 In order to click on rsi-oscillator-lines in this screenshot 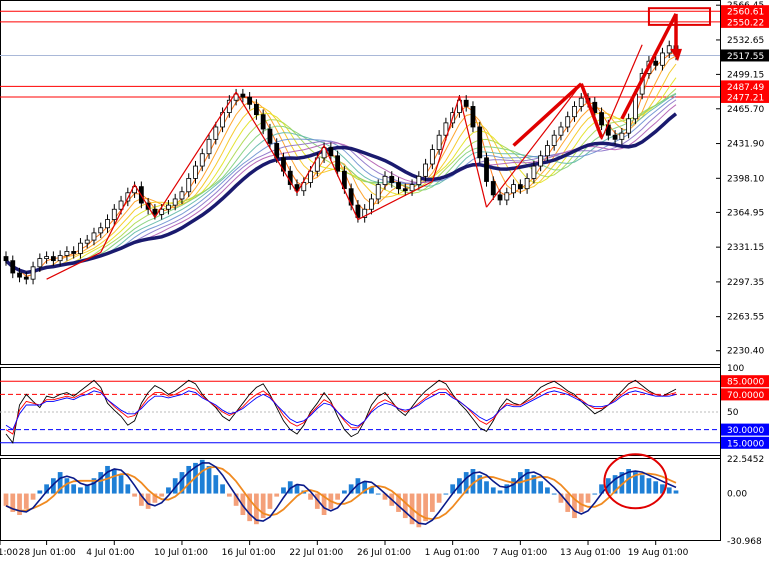, I will do `click(341, 411)`.